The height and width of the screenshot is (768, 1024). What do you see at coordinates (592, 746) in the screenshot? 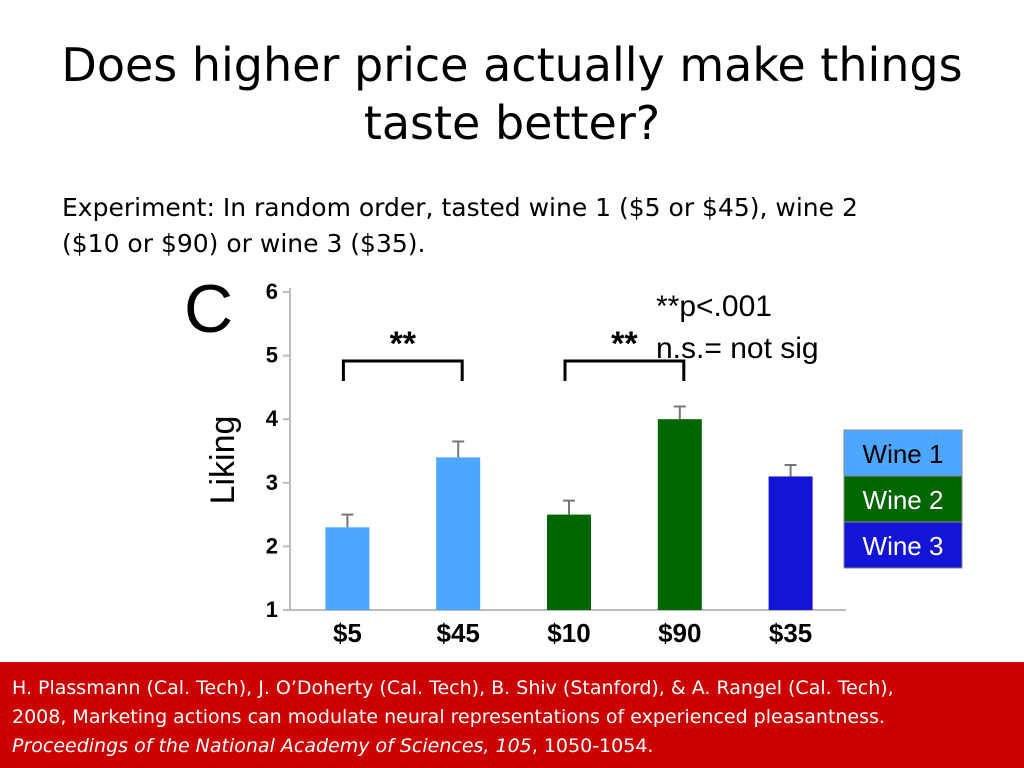
I see `citation-pages: , 1050-1054.` at bounding box center [592, 746].